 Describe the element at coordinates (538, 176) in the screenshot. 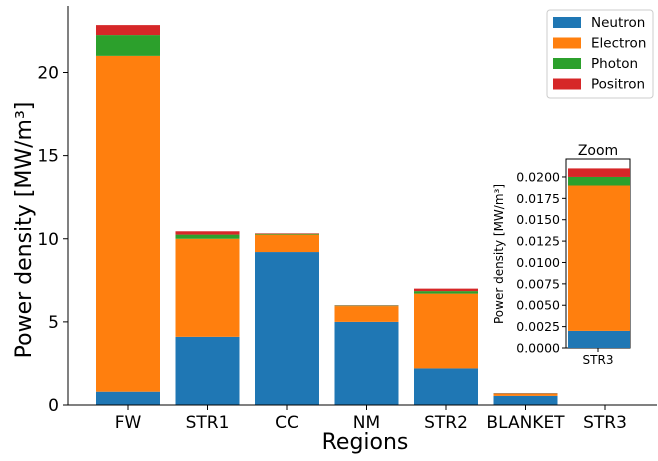

I see `inset-y-tick-label: 0.0200` at that location.